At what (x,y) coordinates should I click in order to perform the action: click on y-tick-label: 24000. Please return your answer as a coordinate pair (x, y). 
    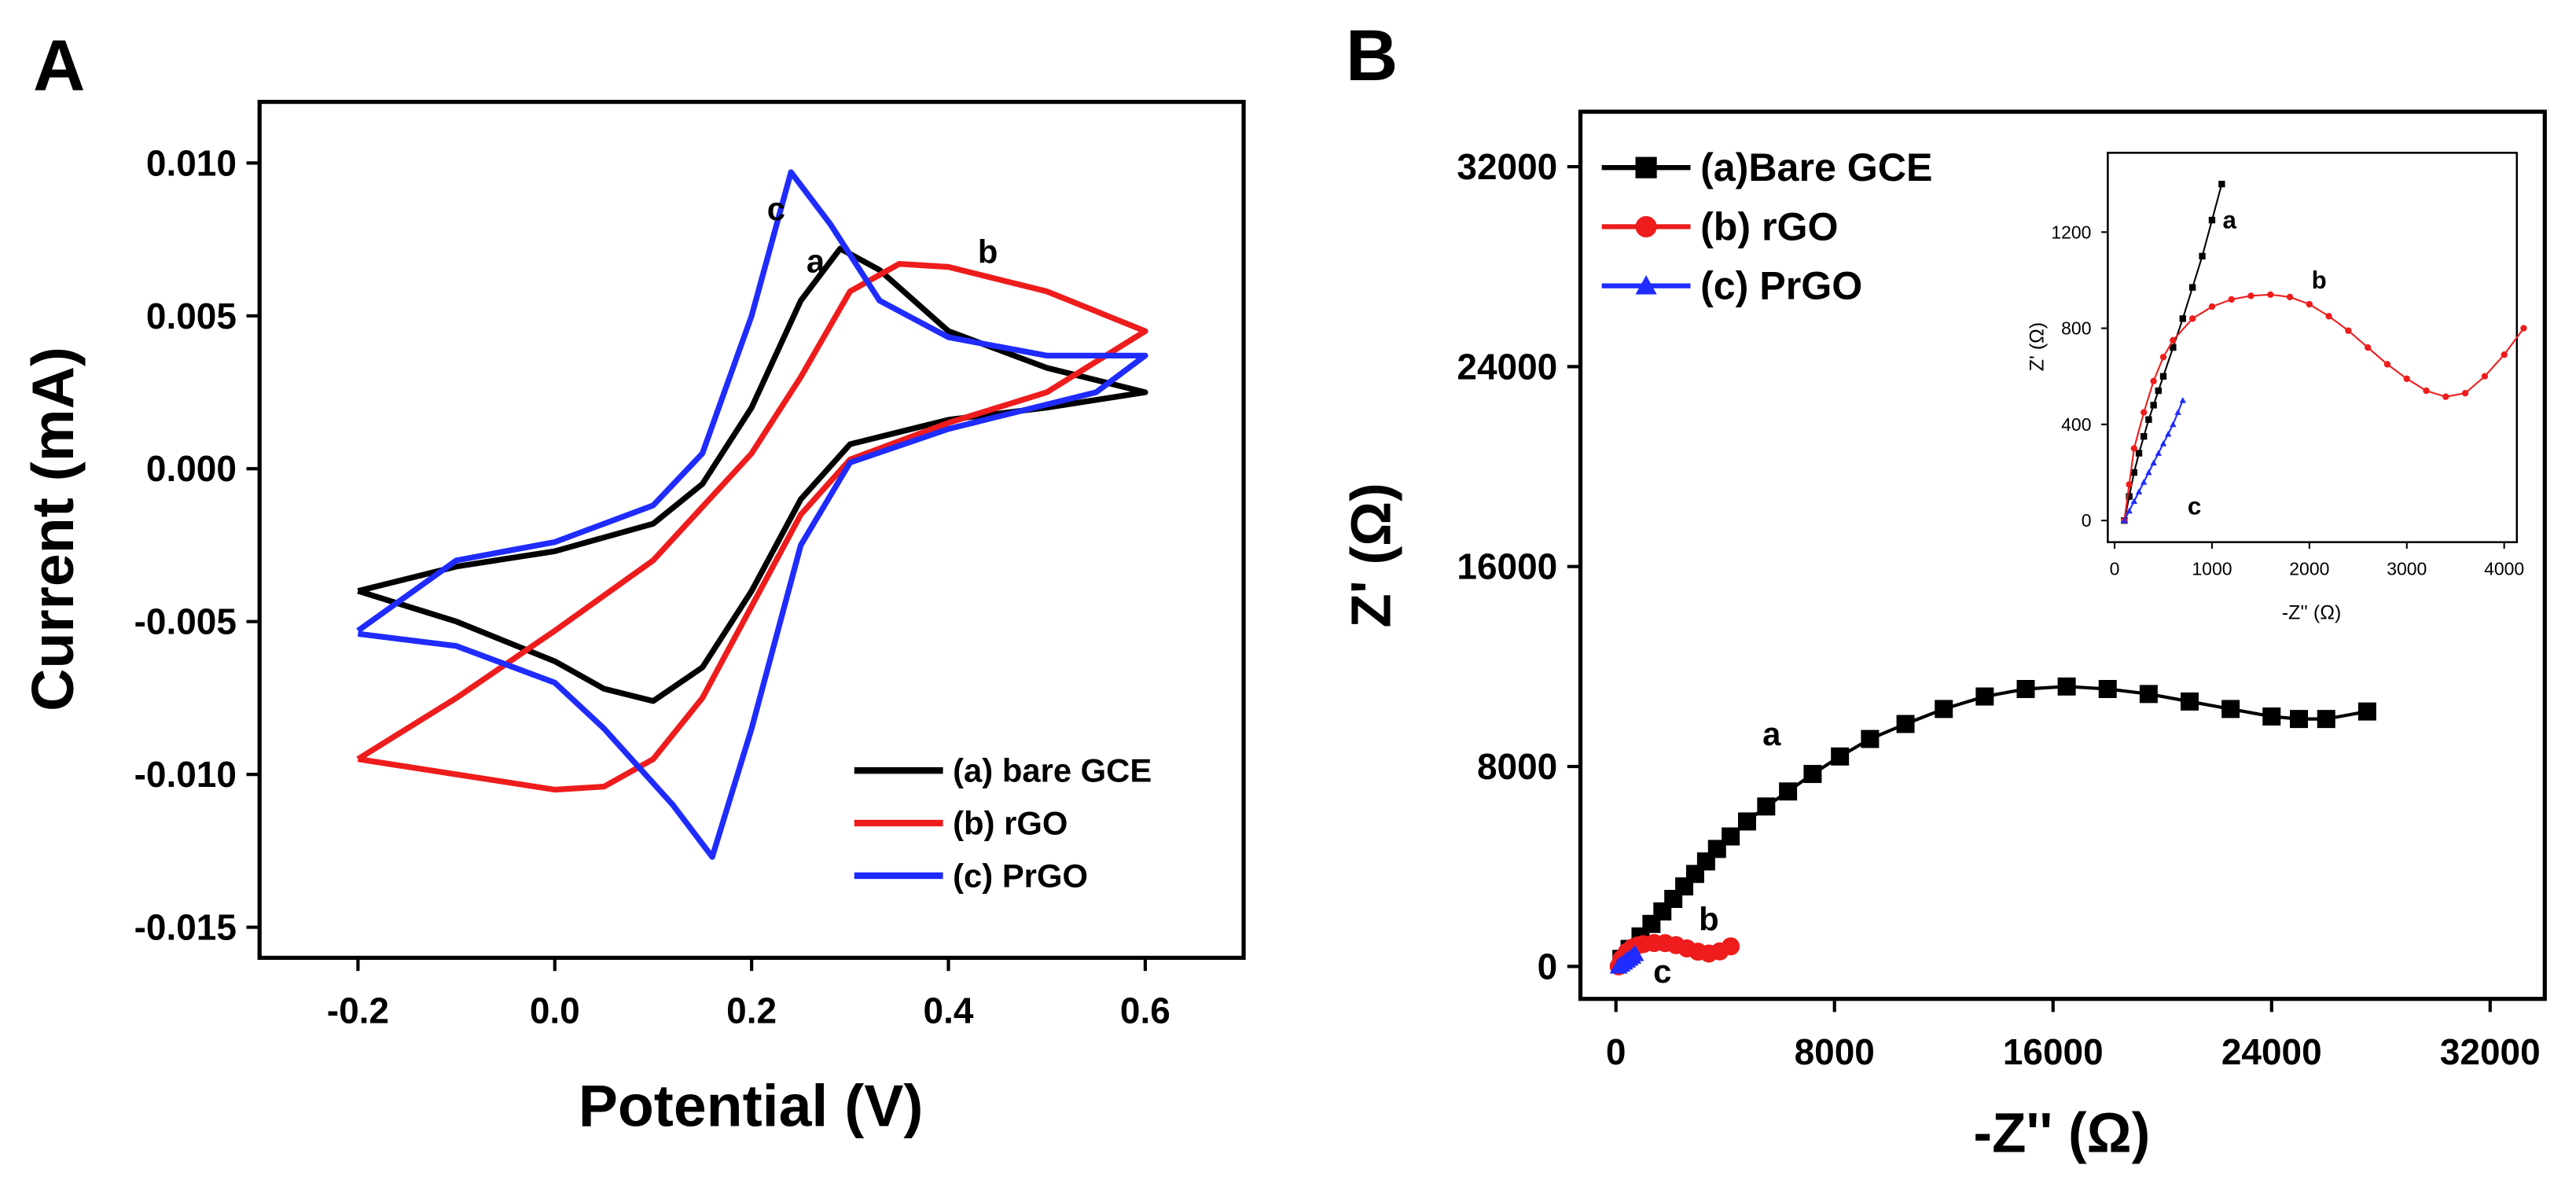
    Looking at the image, I should click on (1507, 366).